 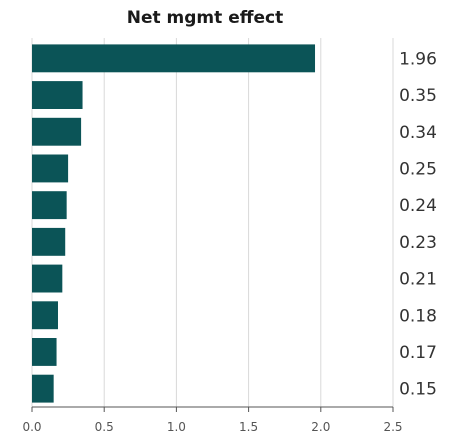 What do you see at coordinates (418, 59) in the screenshot?
I see `bar-value-label: 1.96` at bounding box center [418, 59].